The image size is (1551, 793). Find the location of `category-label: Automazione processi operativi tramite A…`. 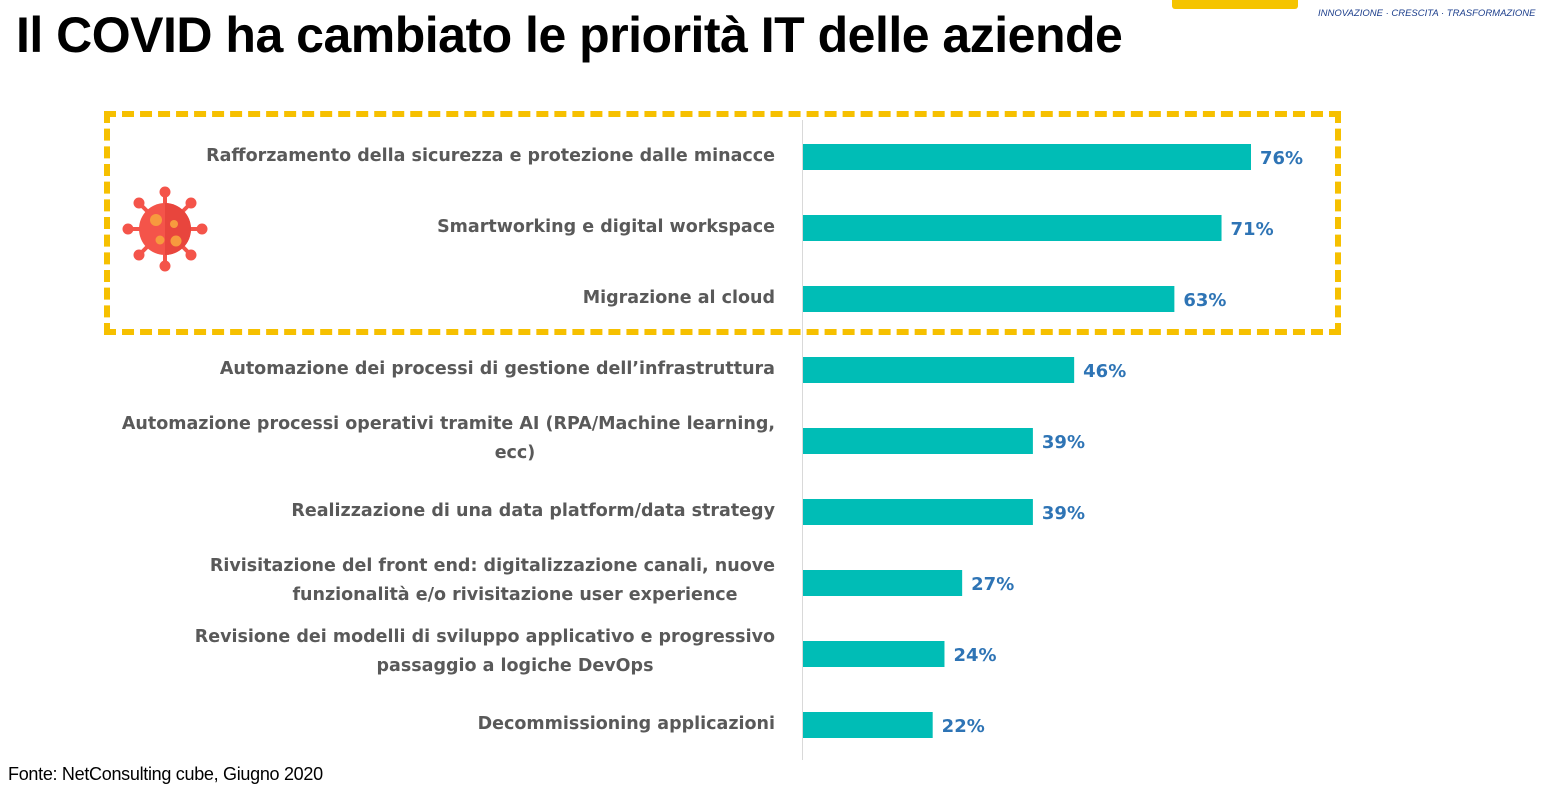

category-label: Automazione processi operativi tramite A… is located at coordinates (435, 439).